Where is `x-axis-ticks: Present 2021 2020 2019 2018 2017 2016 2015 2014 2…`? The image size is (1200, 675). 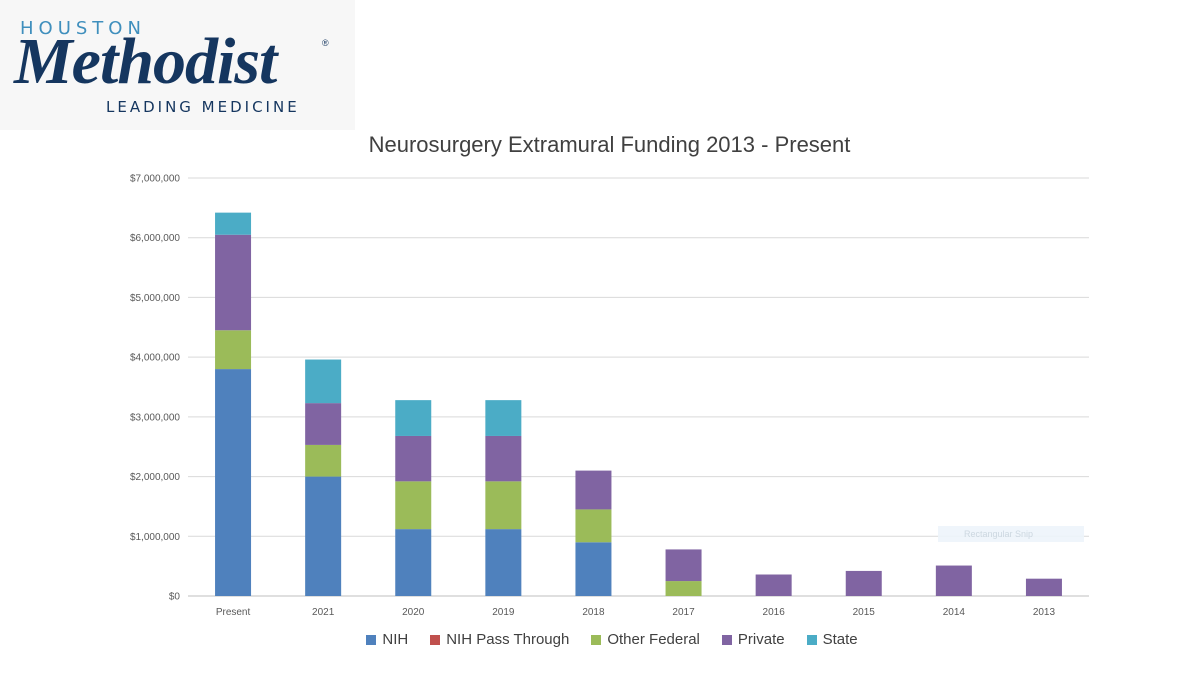 x-axis-ticks: Present 2021 2020 2019 2018 2017 2016 2015 2014 2… is located at coordinates (636, 612).